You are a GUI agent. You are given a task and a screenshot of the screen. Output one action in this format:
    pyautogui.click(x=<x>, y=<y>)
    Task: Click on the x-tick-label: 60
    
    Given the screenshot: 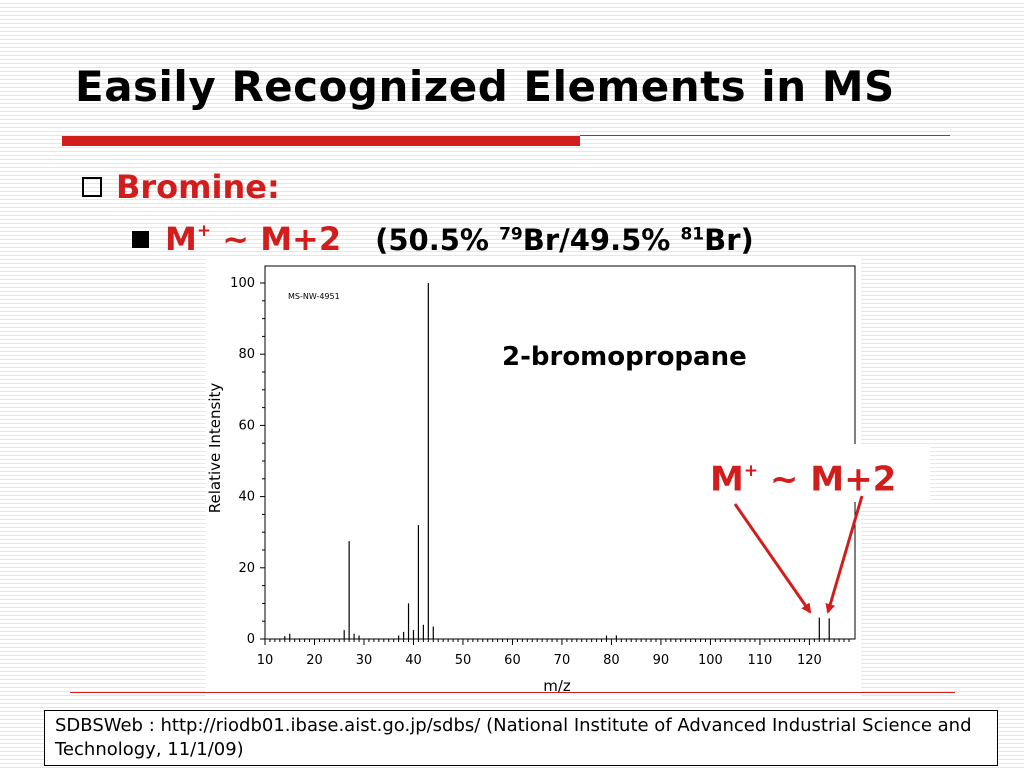 What is the action you would take?
    pyautogui.click(x=512, y=660)
    